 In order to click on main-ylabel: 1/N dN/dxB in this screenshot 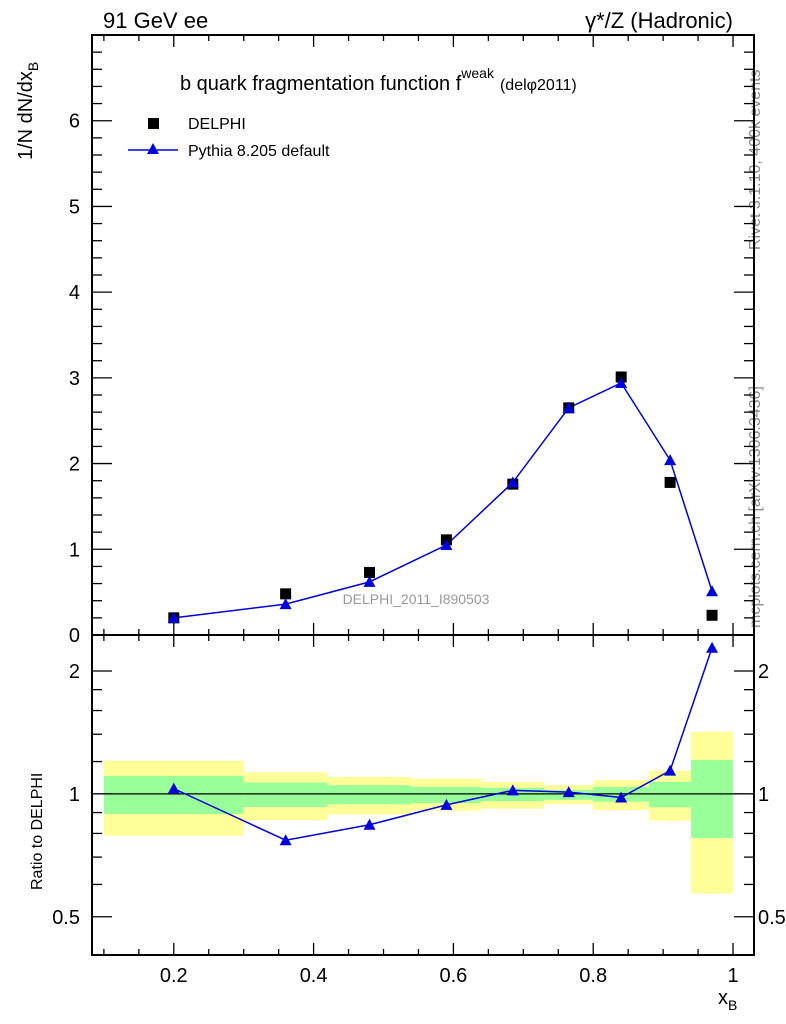, I will do `click(28, 111)`.